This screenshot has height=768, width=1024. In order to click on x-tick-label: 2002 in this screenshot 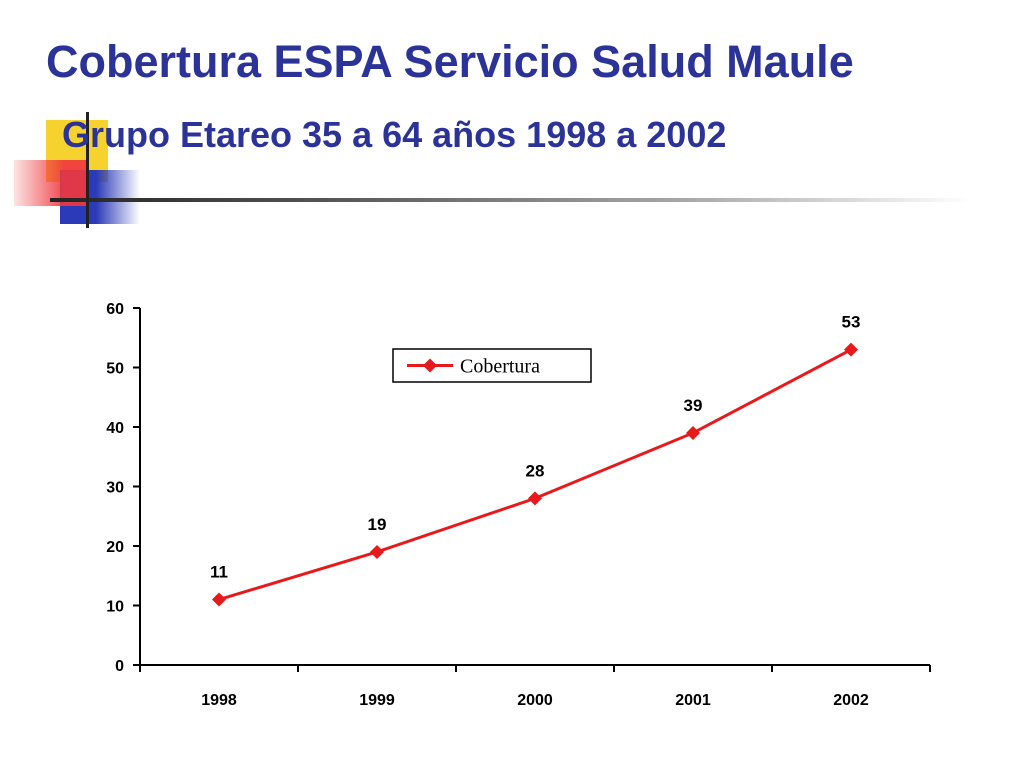, I will do `click(851, 700)`.